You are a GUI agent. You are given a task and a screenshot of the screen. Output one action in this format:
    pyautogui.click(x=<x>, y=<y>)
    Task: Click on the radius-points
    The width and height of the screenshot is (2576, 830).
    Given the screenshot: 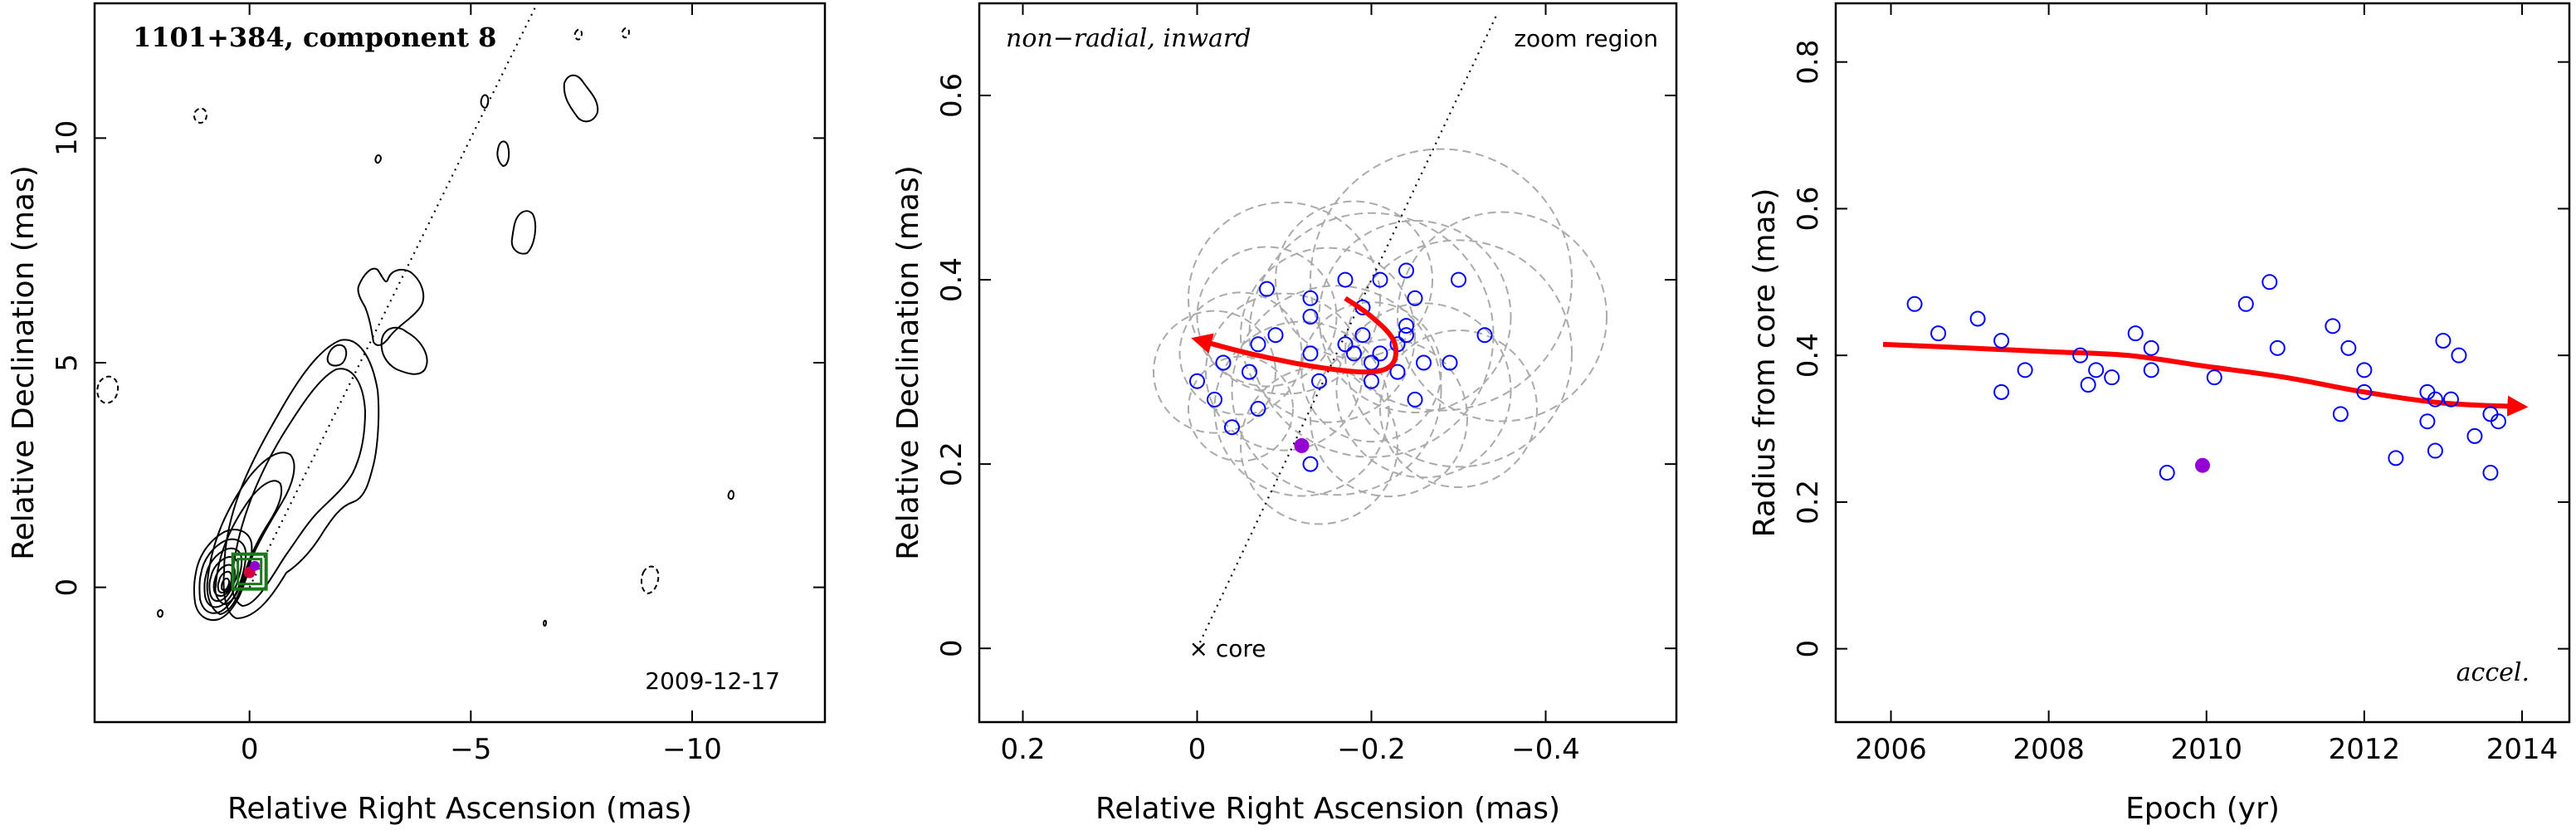 What is the action you would take?
    pyautogui.click(x=2206, y=377)
    